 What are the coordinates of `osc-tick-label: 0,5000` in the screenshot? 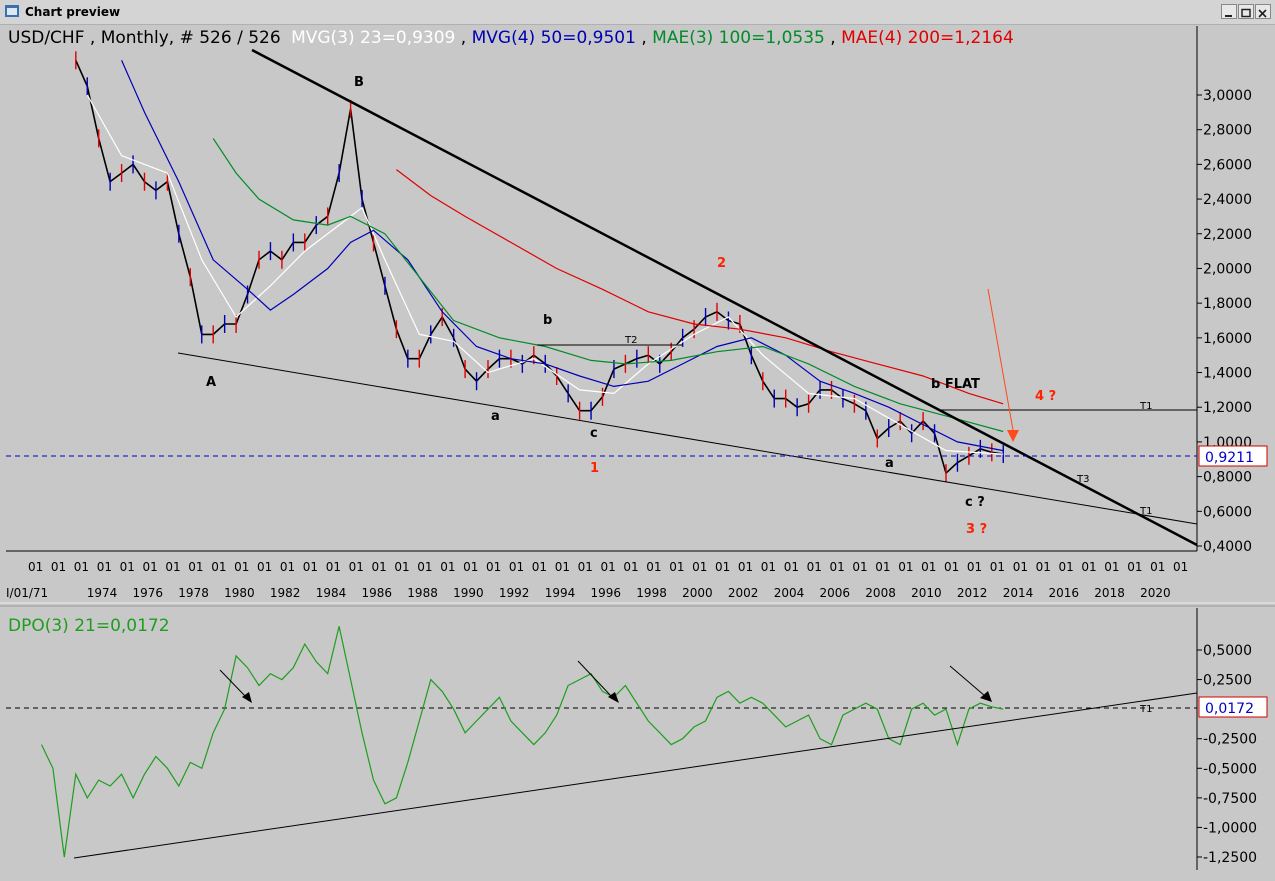 It's located at (1227, 651).